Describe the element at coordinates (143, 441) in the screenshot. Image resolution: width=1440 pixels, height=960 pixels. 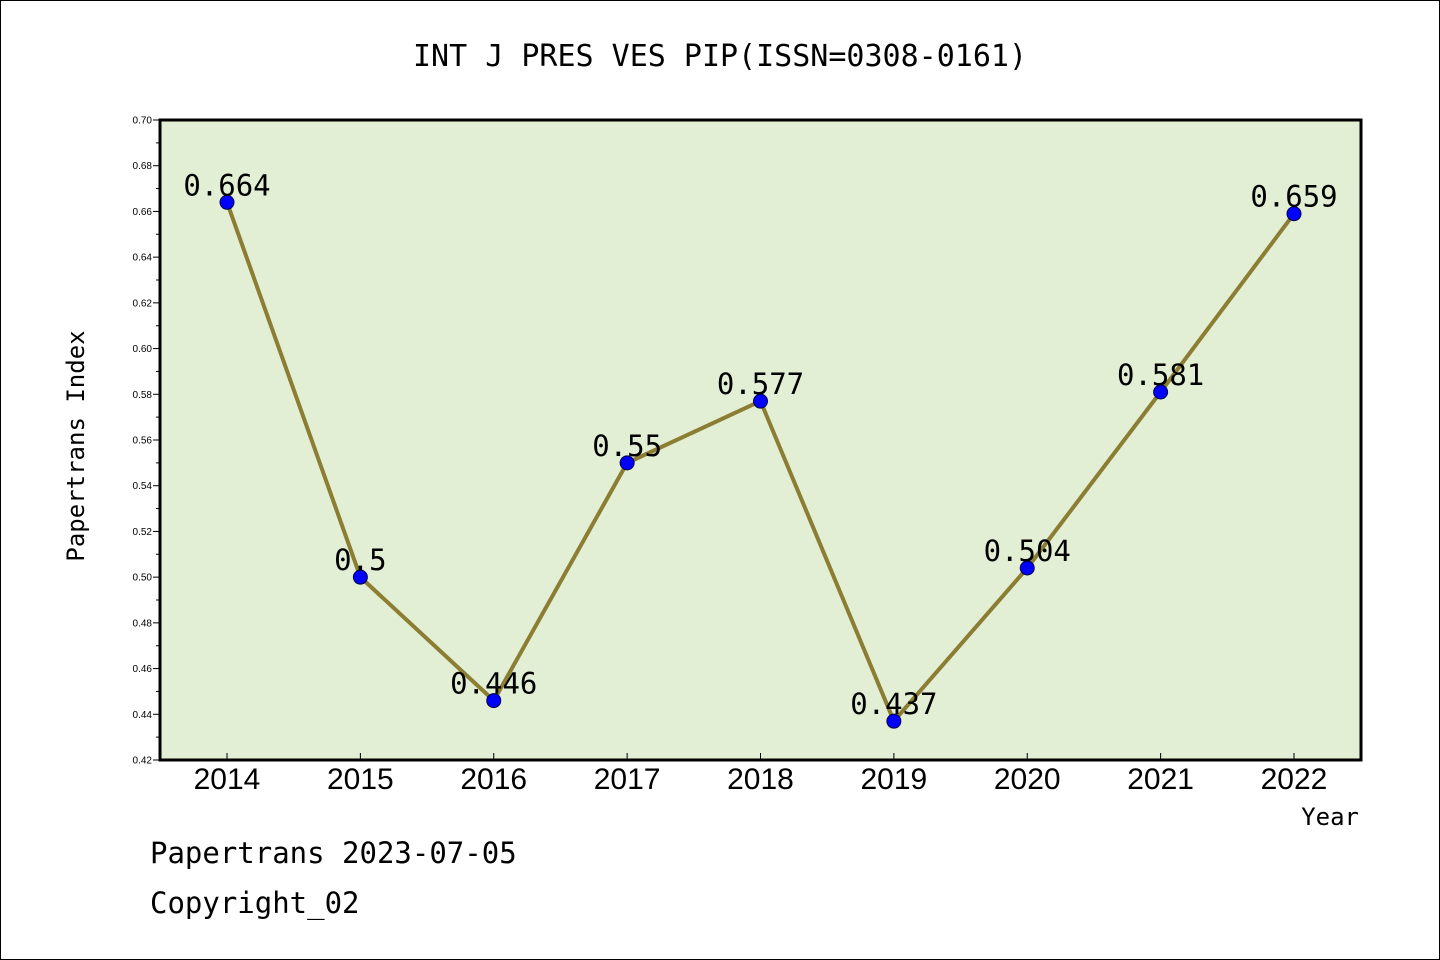
I see `y-tick-label: 0.56` at that location.